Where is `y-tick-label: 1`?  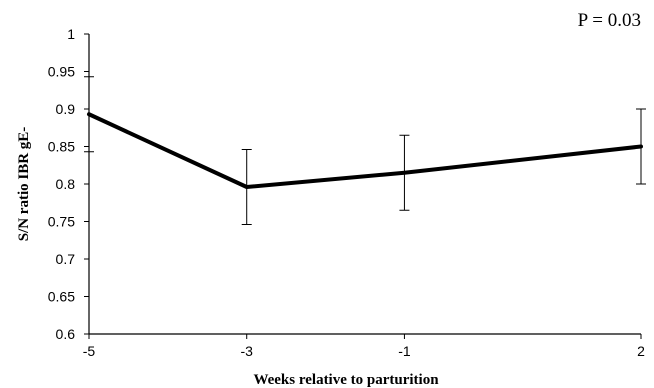
y-tick-label: 1 is located at coordinates (71, 34).